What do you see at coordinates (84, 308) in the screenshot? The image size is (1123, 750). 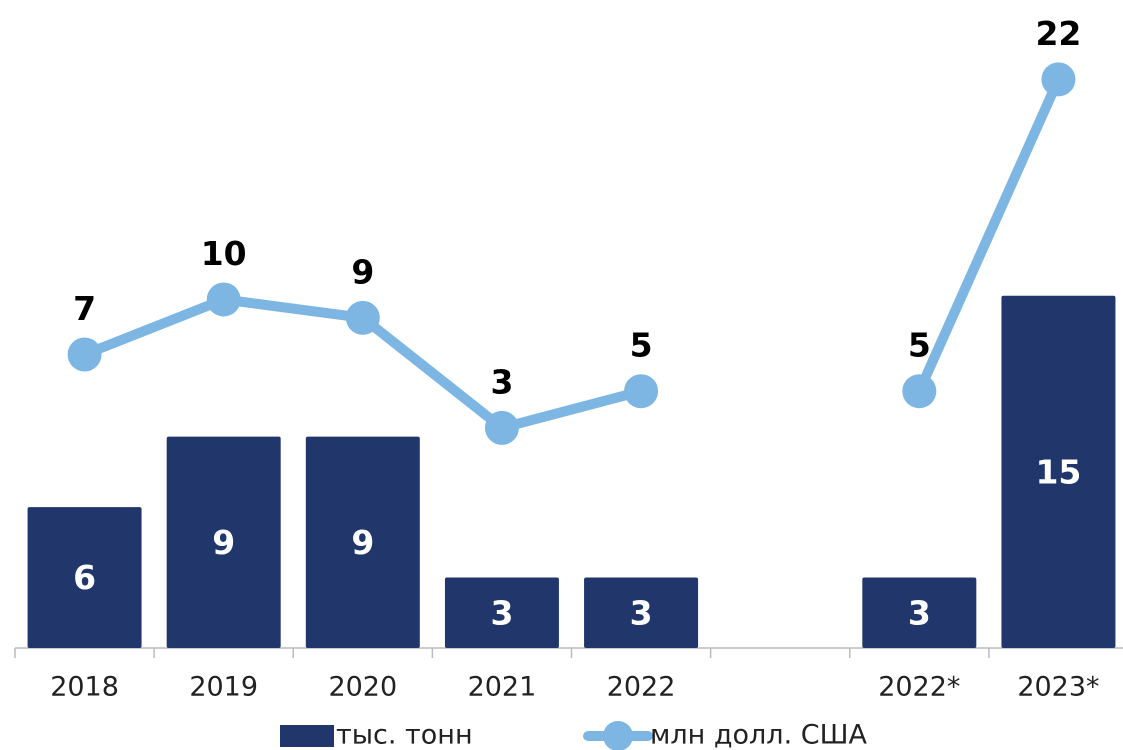 I see `line-label: 7` at bounding box center [84, 308].